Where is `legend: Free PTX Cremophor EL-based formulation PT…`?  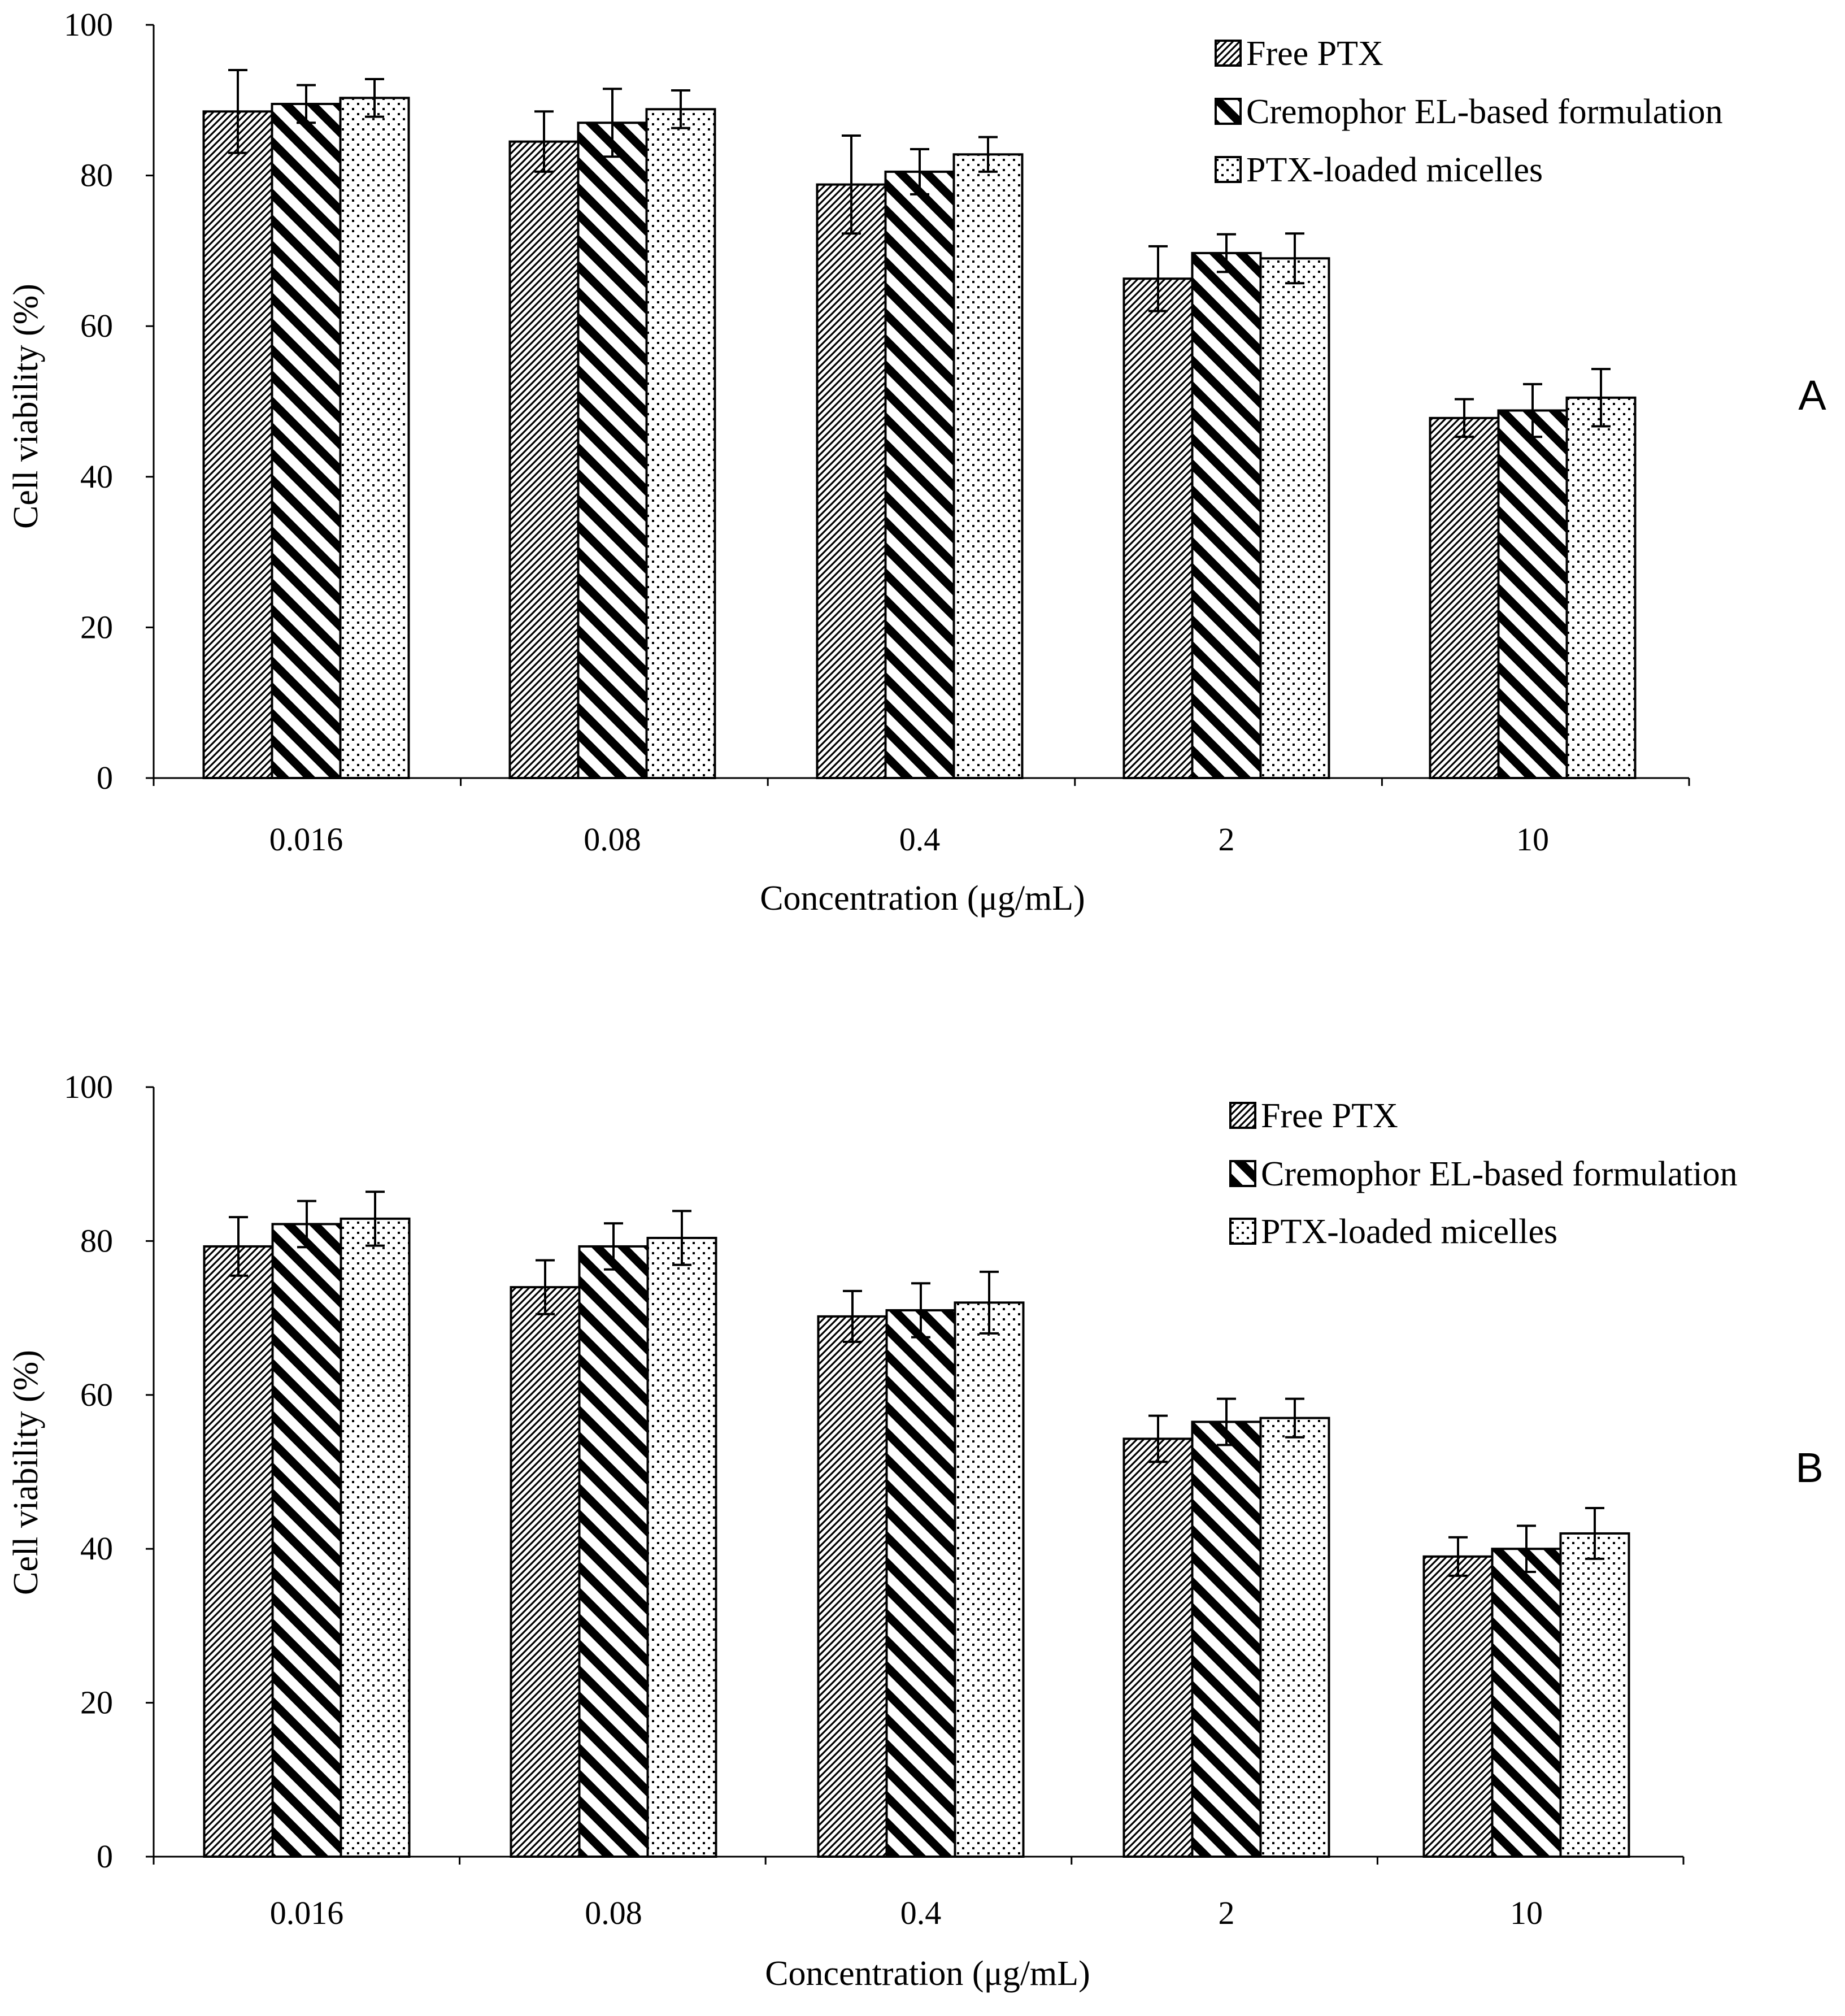
legend: Free PTX Cremophor EL-based formulation PT… is located at coordinates (1469, 111).